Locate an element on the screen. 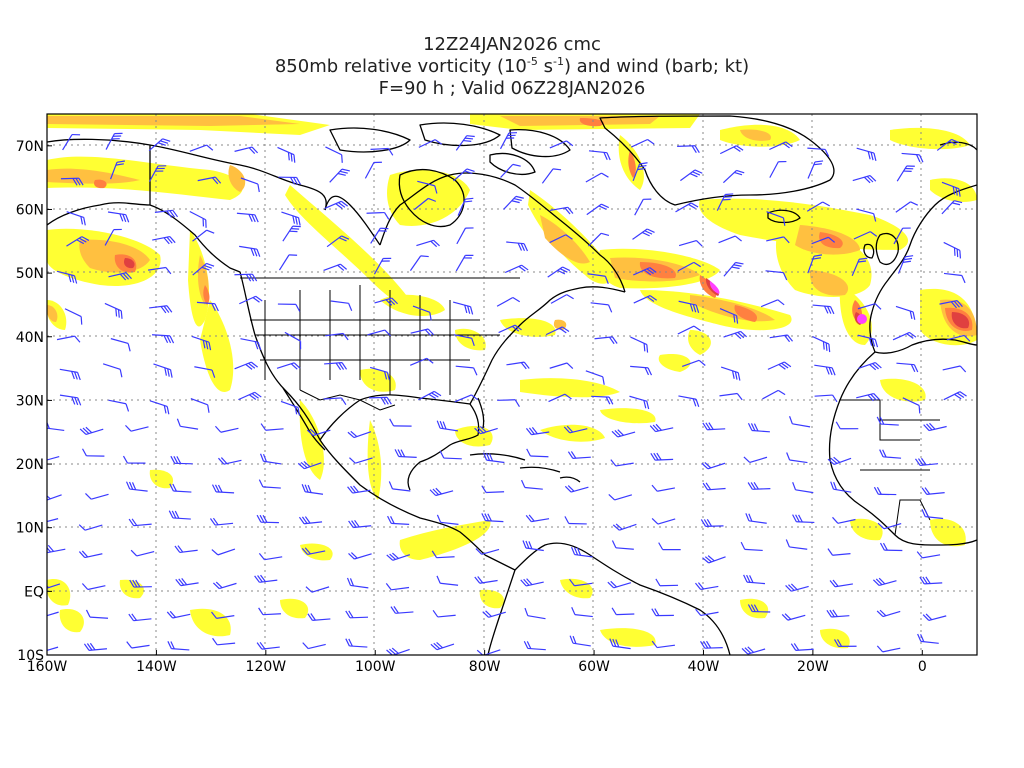 Image resolution: width=1024 pixels, height=768 pixels. lat-tick-label: 10S is located at coordinates (30, 656).